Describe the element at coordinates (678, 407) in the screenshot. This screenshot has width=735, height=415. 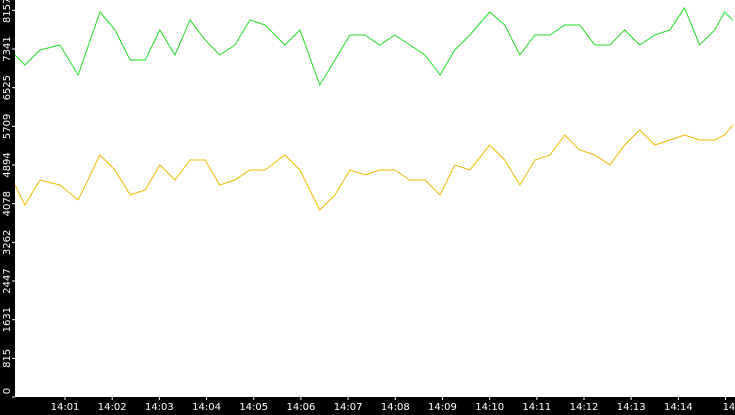
I see `x-tick-label: 14:14` at that location.